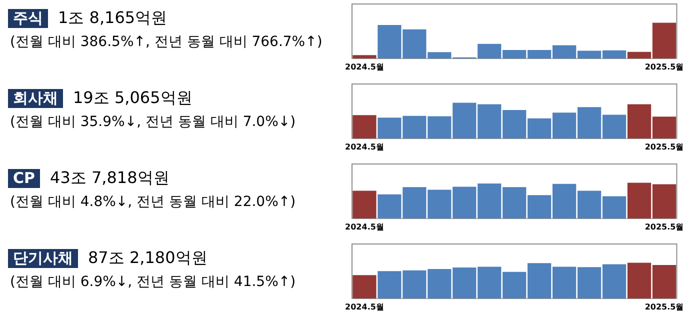  What do you see at coordinates (110, 178) in the screenshot?
I see `text: 43조 7,818억원` at bounding box center [110, 178].